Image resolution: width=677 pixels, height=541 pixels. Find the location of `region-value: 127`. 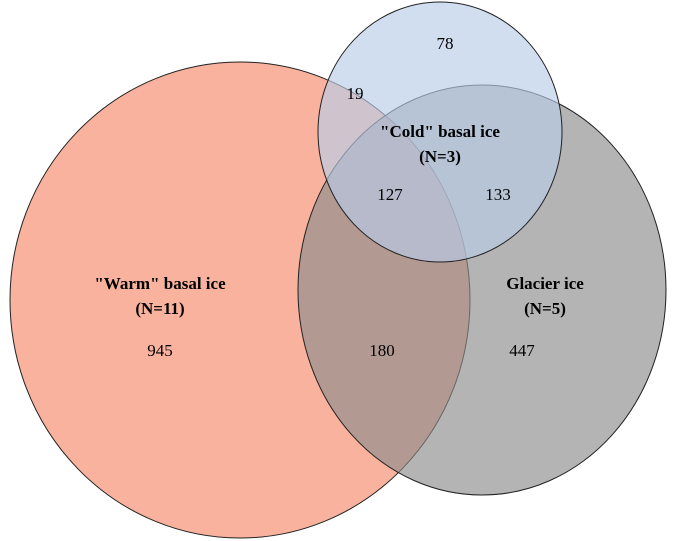

region-value: 127 is located at coordinates (390, 194).